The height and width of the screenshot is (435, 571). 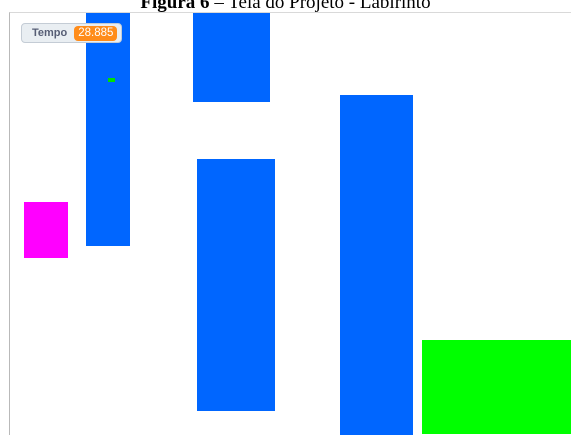 What do you see at coordinates (50, 33) in the screenshot?
I see `monitor-label: Tempo` at bounding box center [50, 33].